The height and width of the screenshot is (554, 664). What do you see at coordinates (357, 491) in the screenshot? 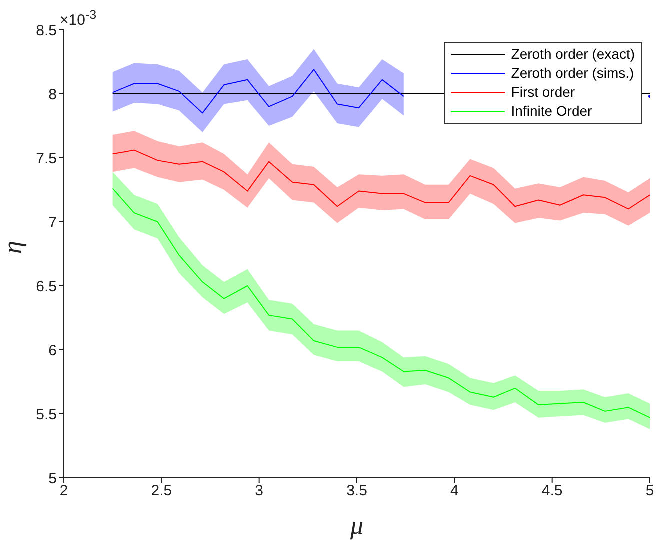
I see `x-tick-label: 3.5` at bounding box center [357, 491].